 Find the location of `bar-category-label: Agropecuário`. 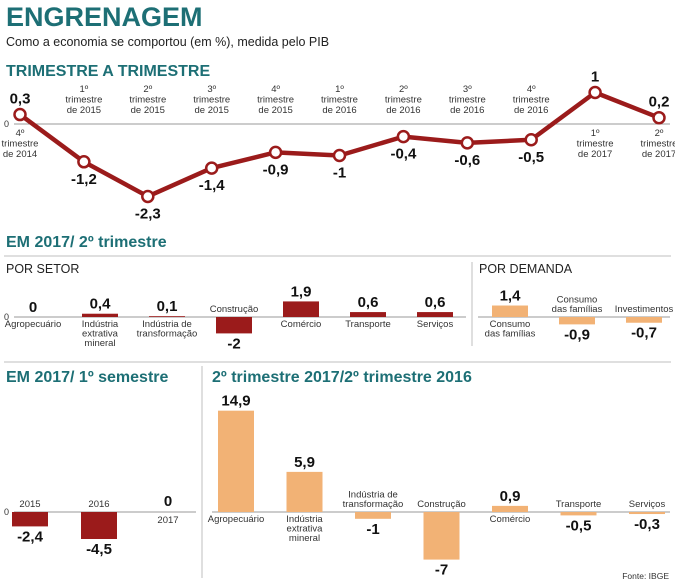

bar-category-label: Agropecuário is located at coordinates (236, 519).